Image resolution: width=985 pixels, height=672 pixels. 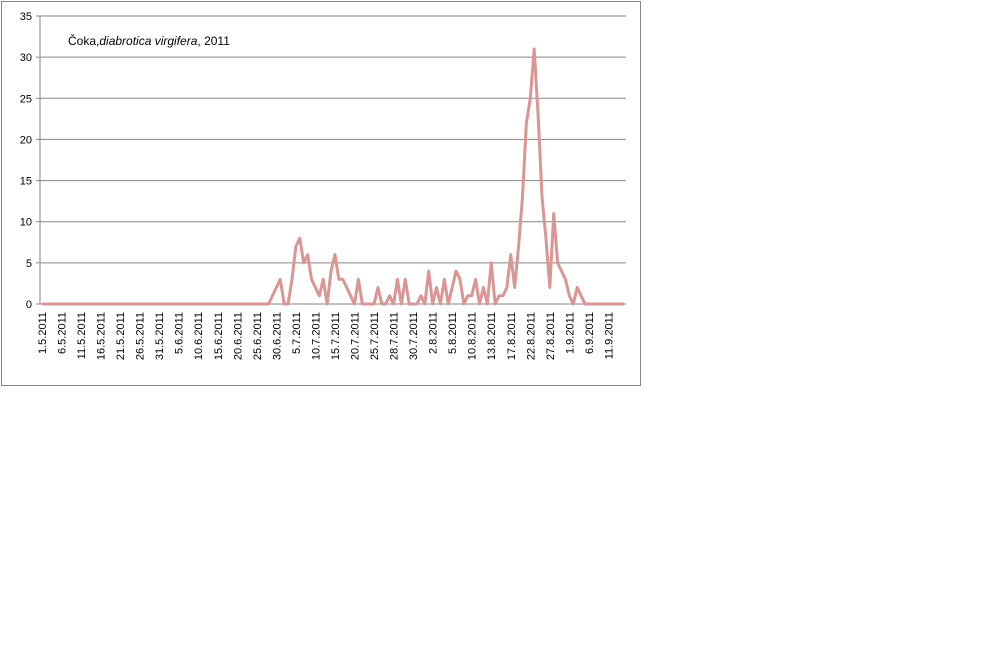 What do you see at coordinates (316, 336) in the screenshot?
I see `x-tick-label: 10.7.2011` at bounding box center [316, 336].